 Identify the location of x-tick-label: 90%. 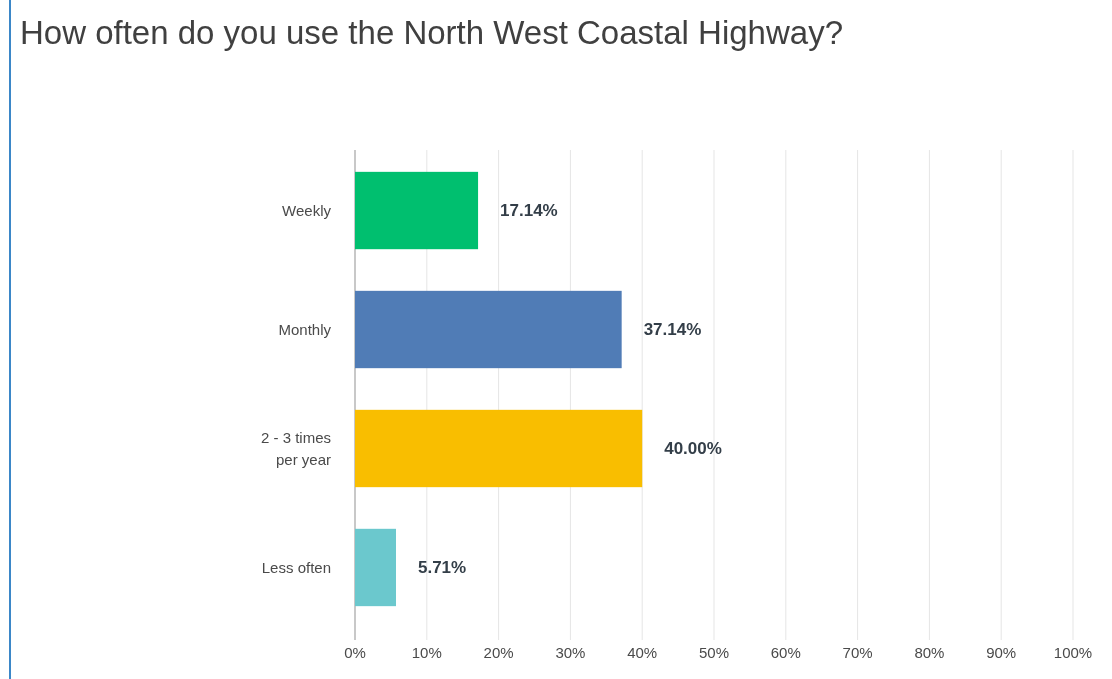
(1001, 652).